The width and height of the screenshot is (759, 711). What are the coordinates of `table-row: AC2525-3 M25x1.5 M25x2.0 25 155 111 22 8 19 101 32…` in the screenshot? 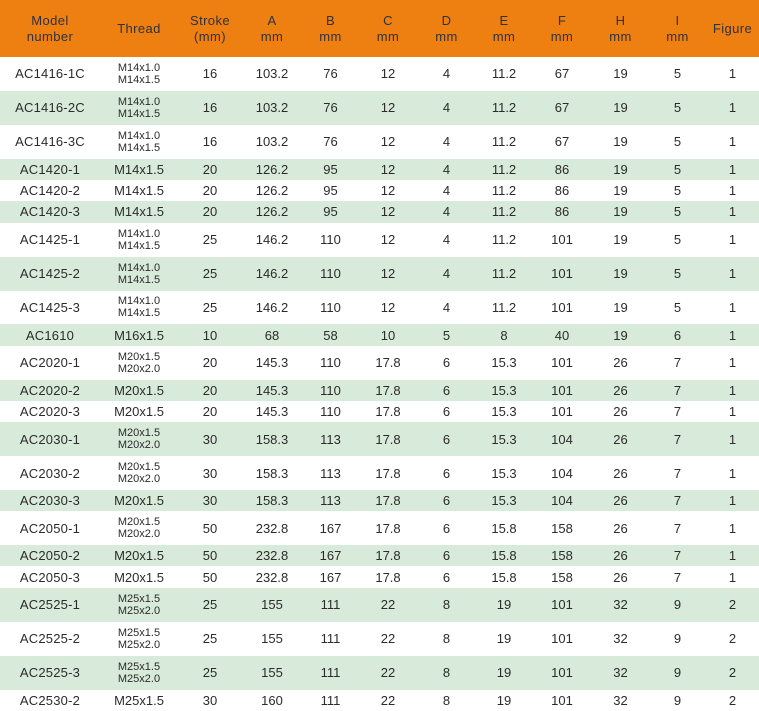 It's located at (379, 672).